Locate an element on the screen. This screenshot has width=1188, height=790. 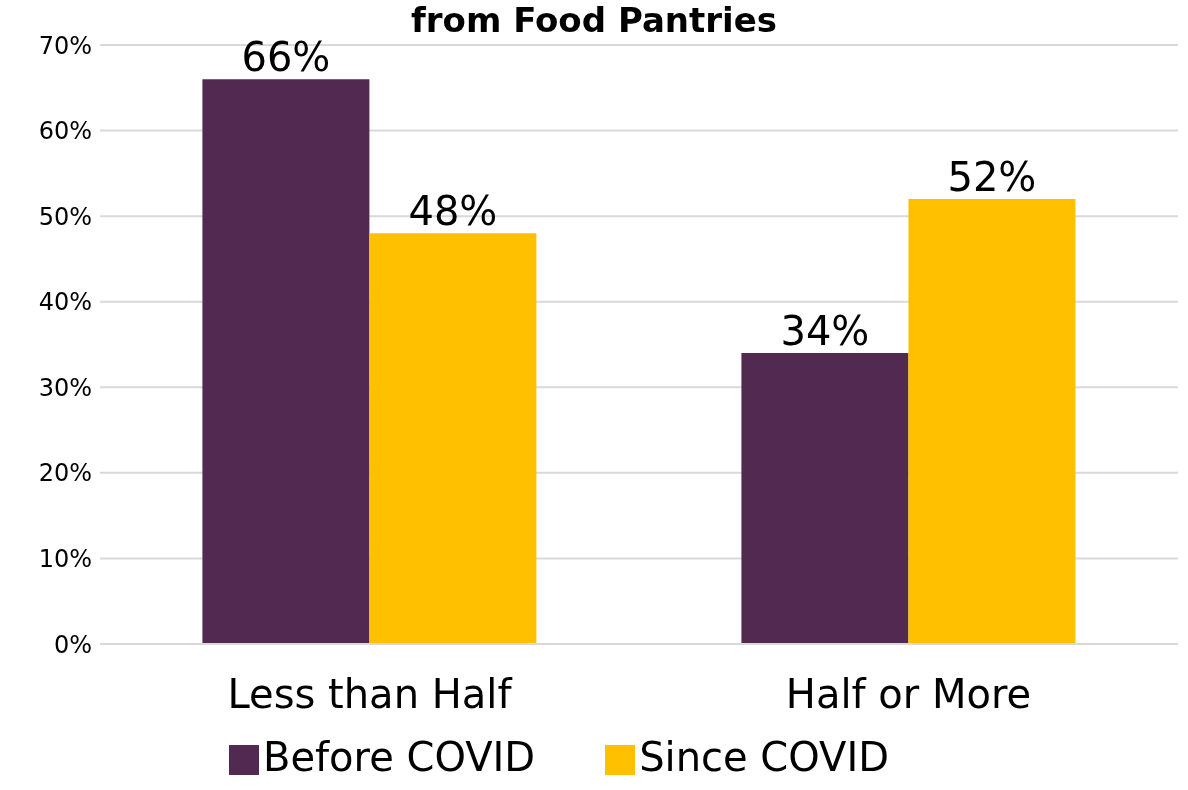
data-label: 34% is located at coordinates (825, 331).